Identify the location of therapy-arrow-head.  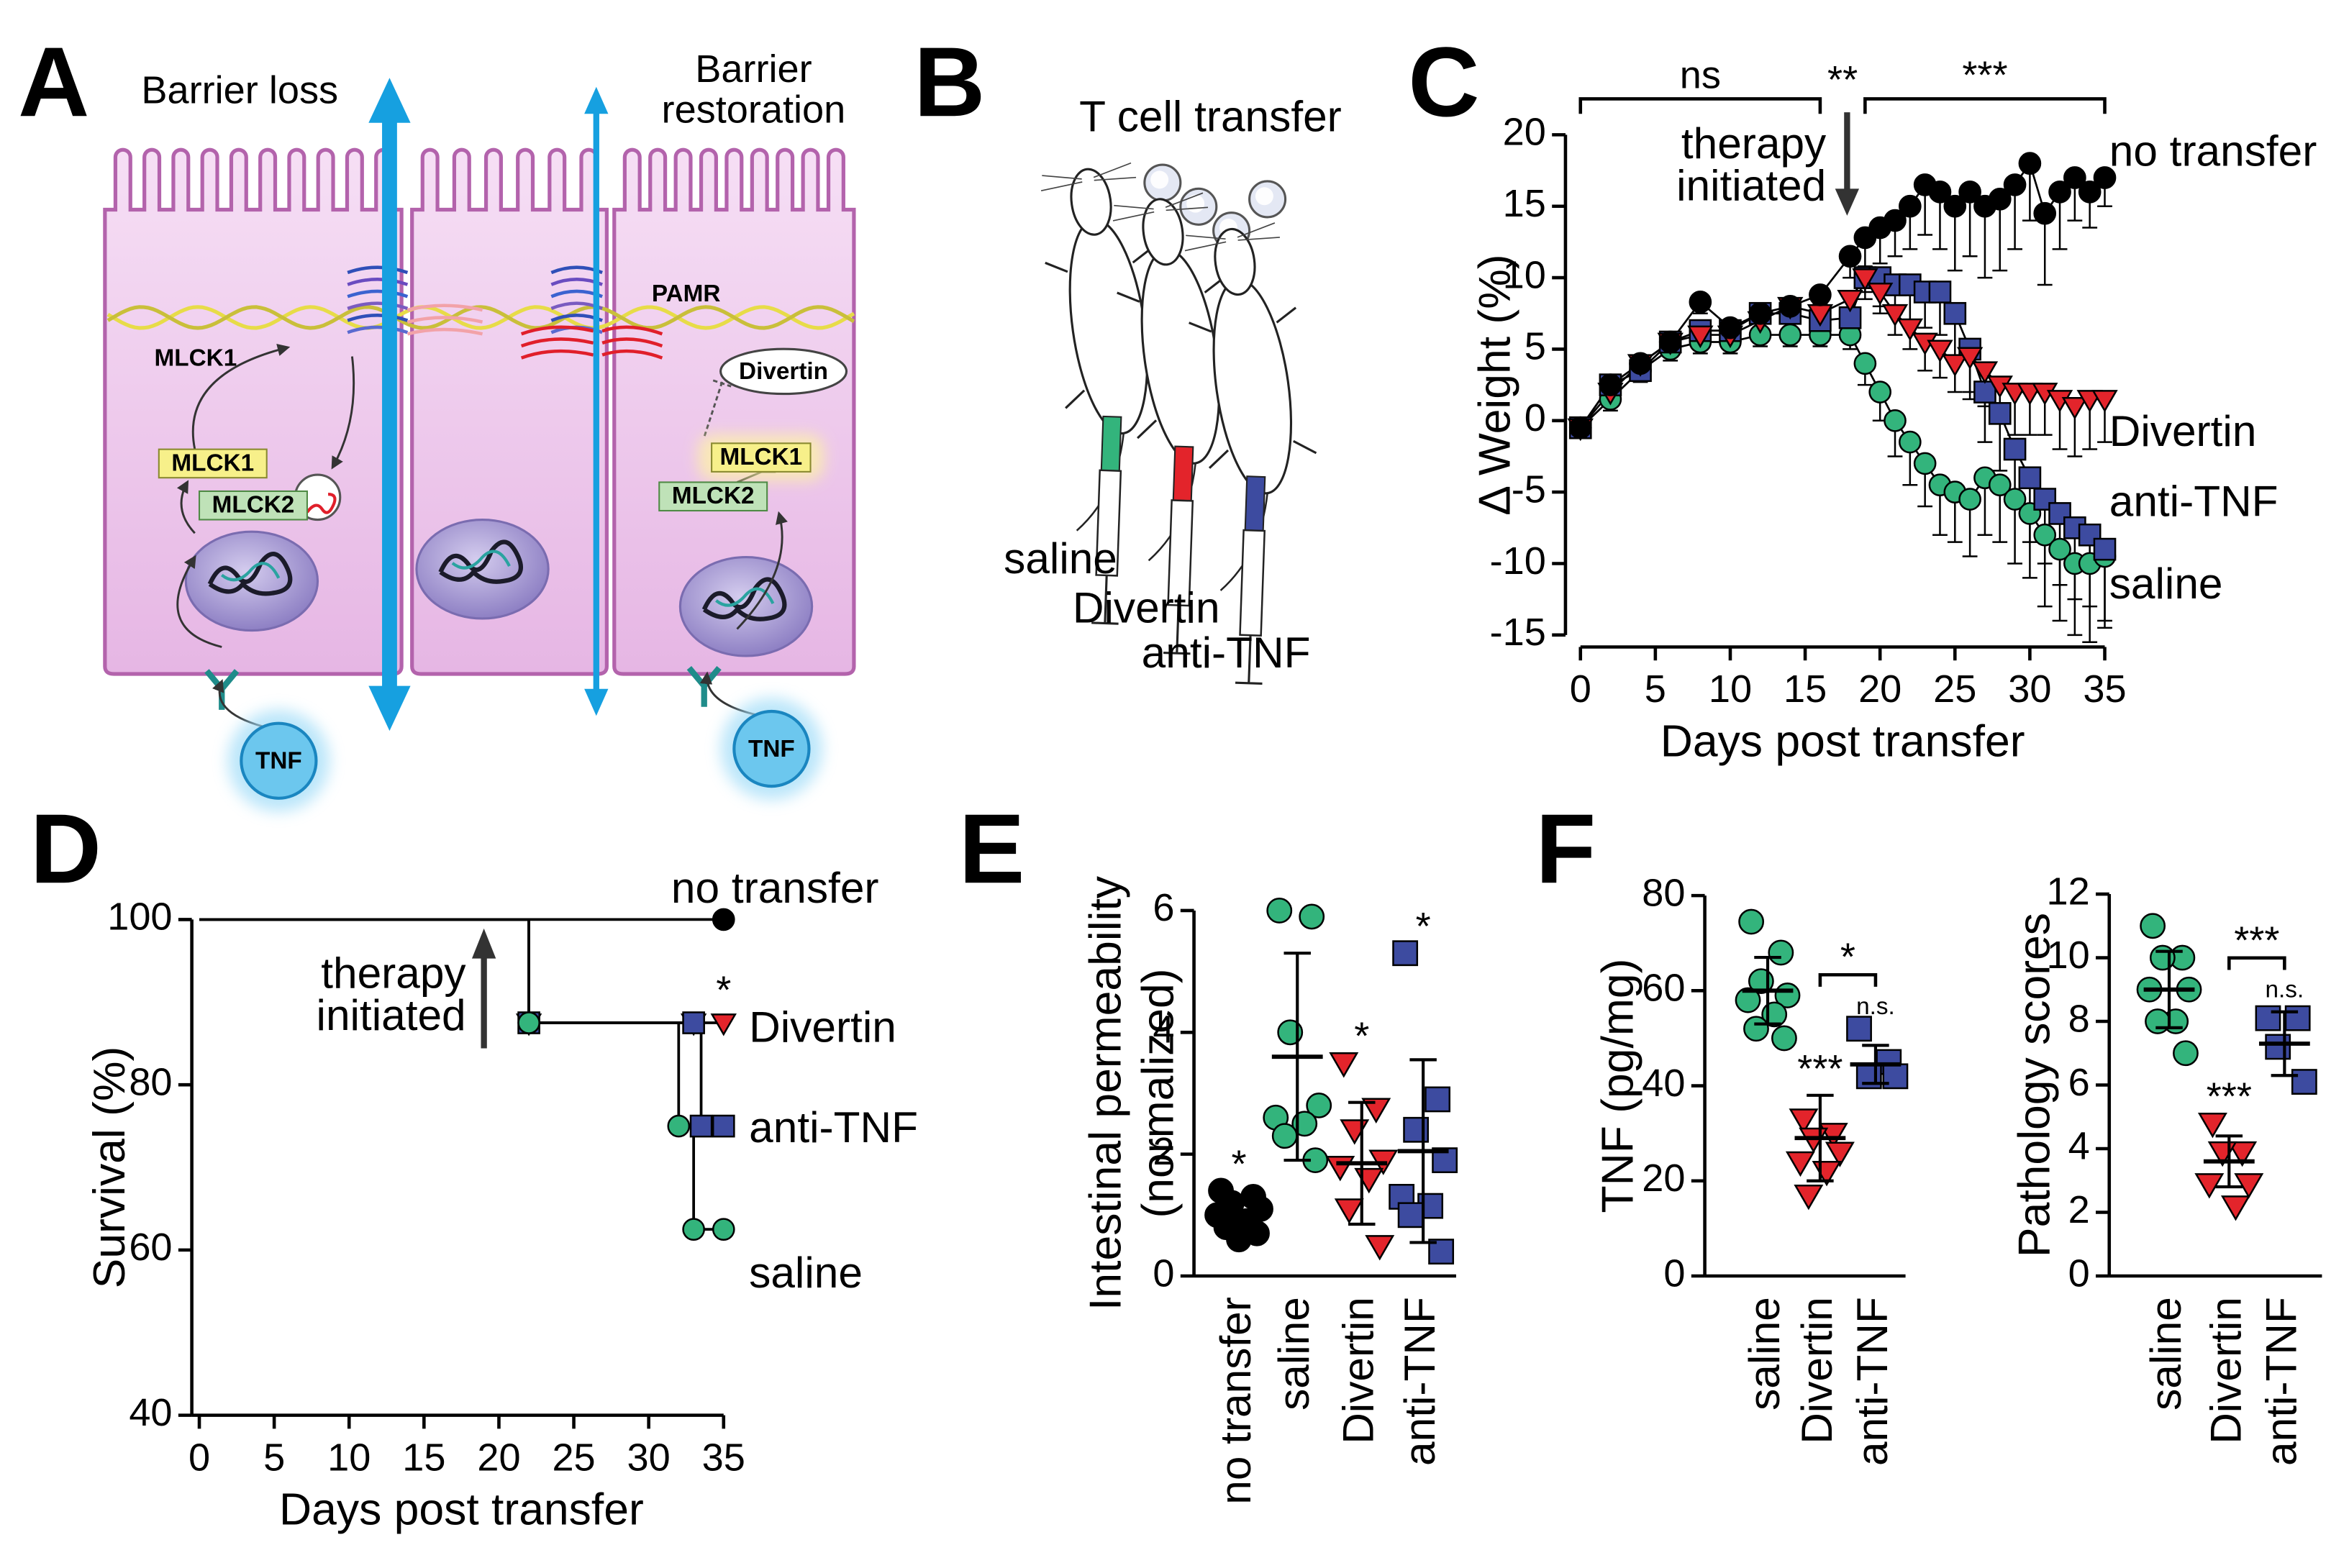
(483, 944).